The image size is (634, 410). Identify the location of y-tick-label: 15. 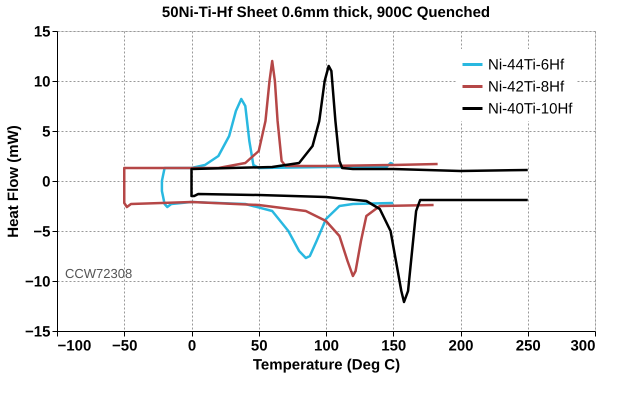
(42, 32).